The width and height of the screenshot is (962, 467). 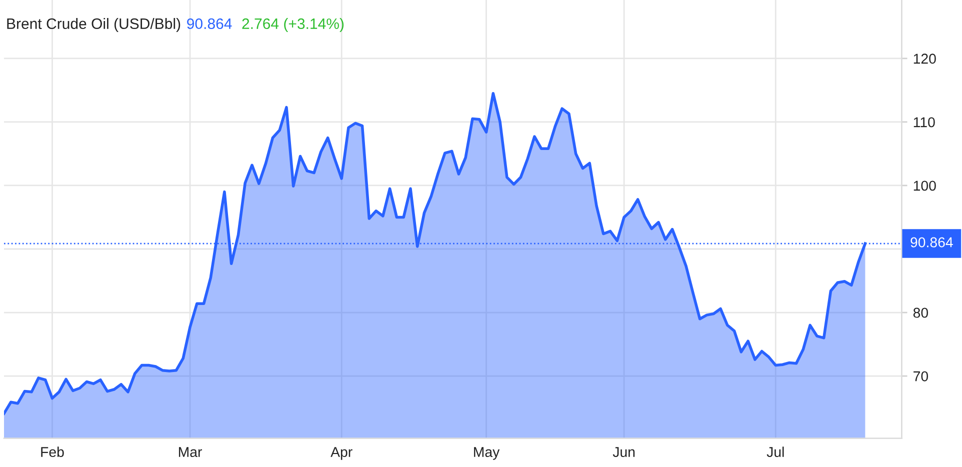 I want to click on annotation: 90.864, so click(x=209, y=24).